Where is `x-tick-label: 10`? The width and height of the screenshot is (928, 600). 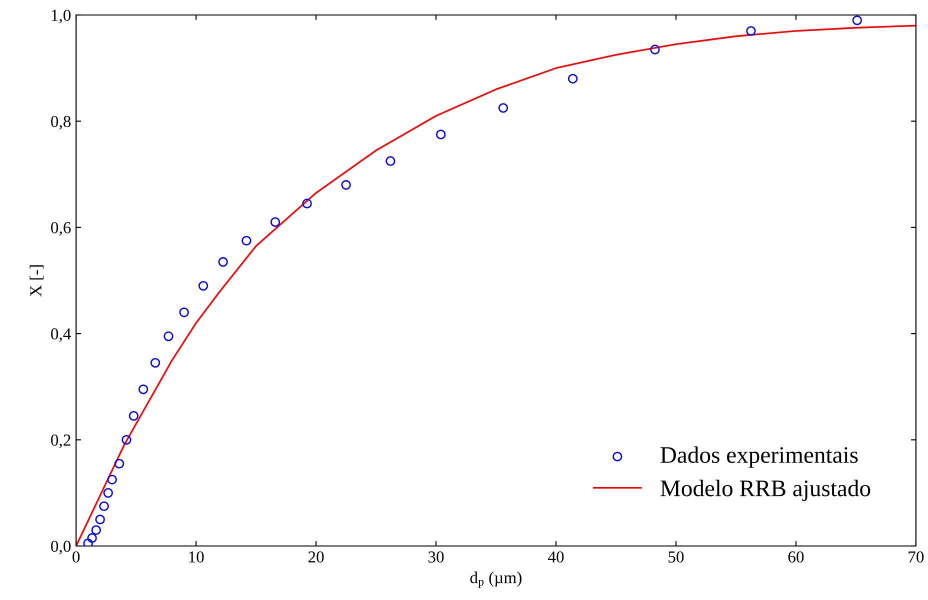 x-tick-label: 10 is located at coordinates (196, 557).